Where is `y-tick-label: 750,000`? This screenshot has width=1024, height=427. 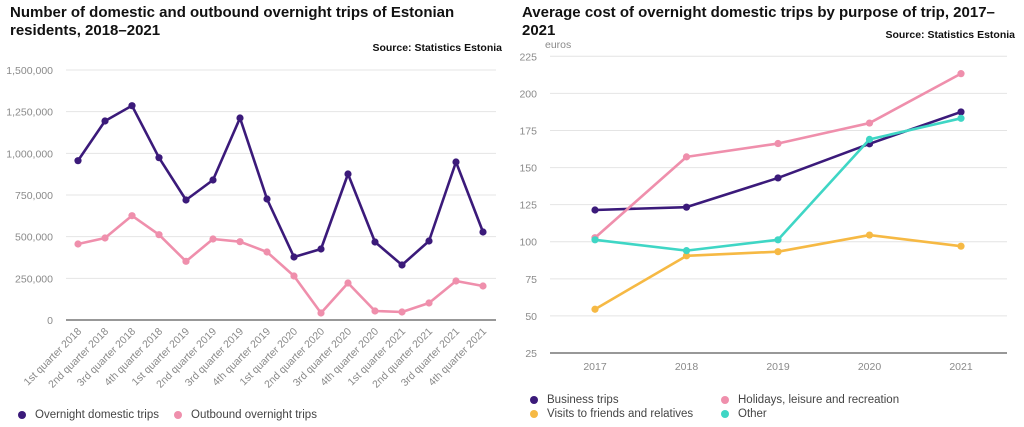
y-tick-label: 750,000 is located at coordinates (34, 196).